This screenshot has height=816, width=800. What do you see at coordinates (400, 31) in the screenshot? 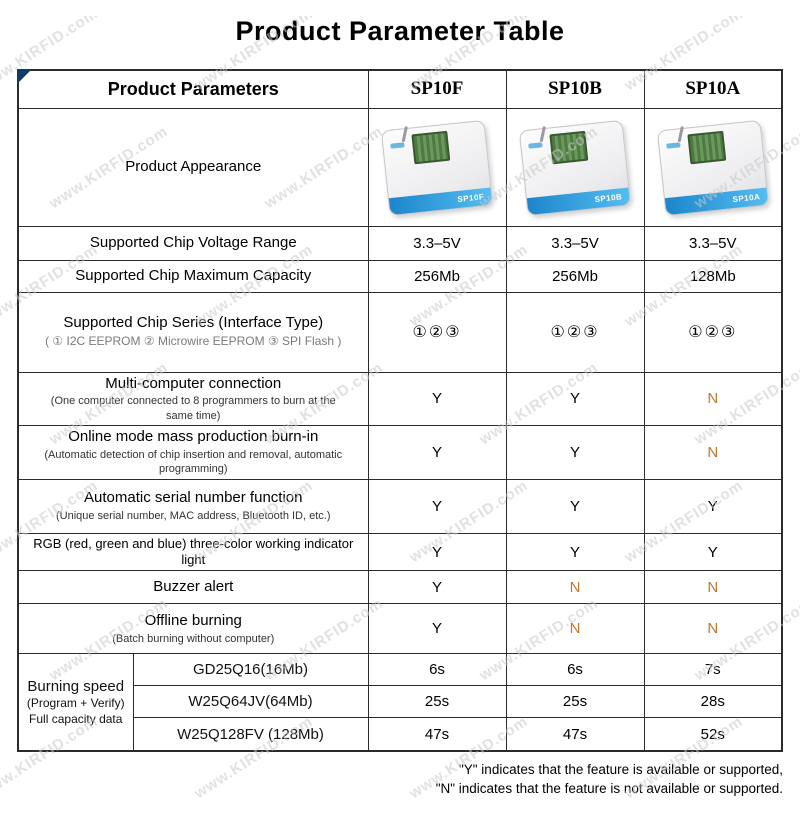
I see `page-title: Product Parameter Table` at bounding box center [400, 31].